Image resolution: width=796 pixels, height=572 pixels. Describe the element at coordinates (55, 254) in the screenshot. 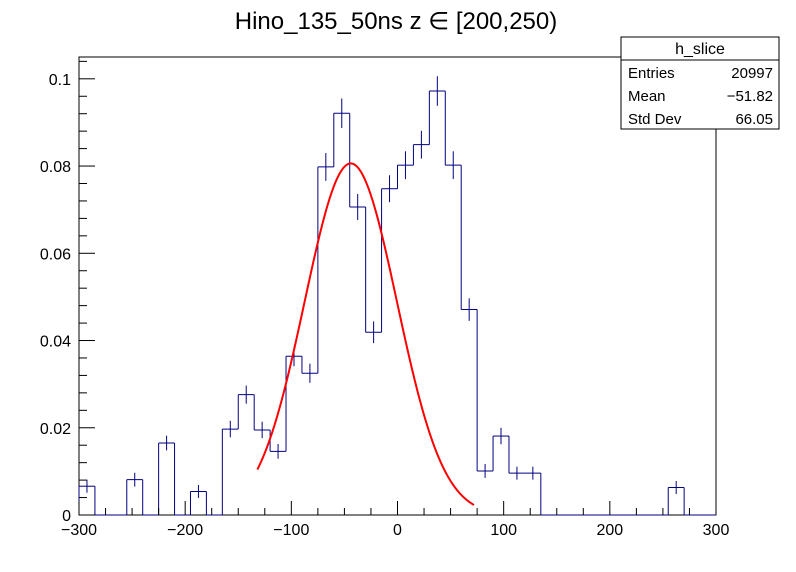

I see `y-tick-label: 0.06` at that location.